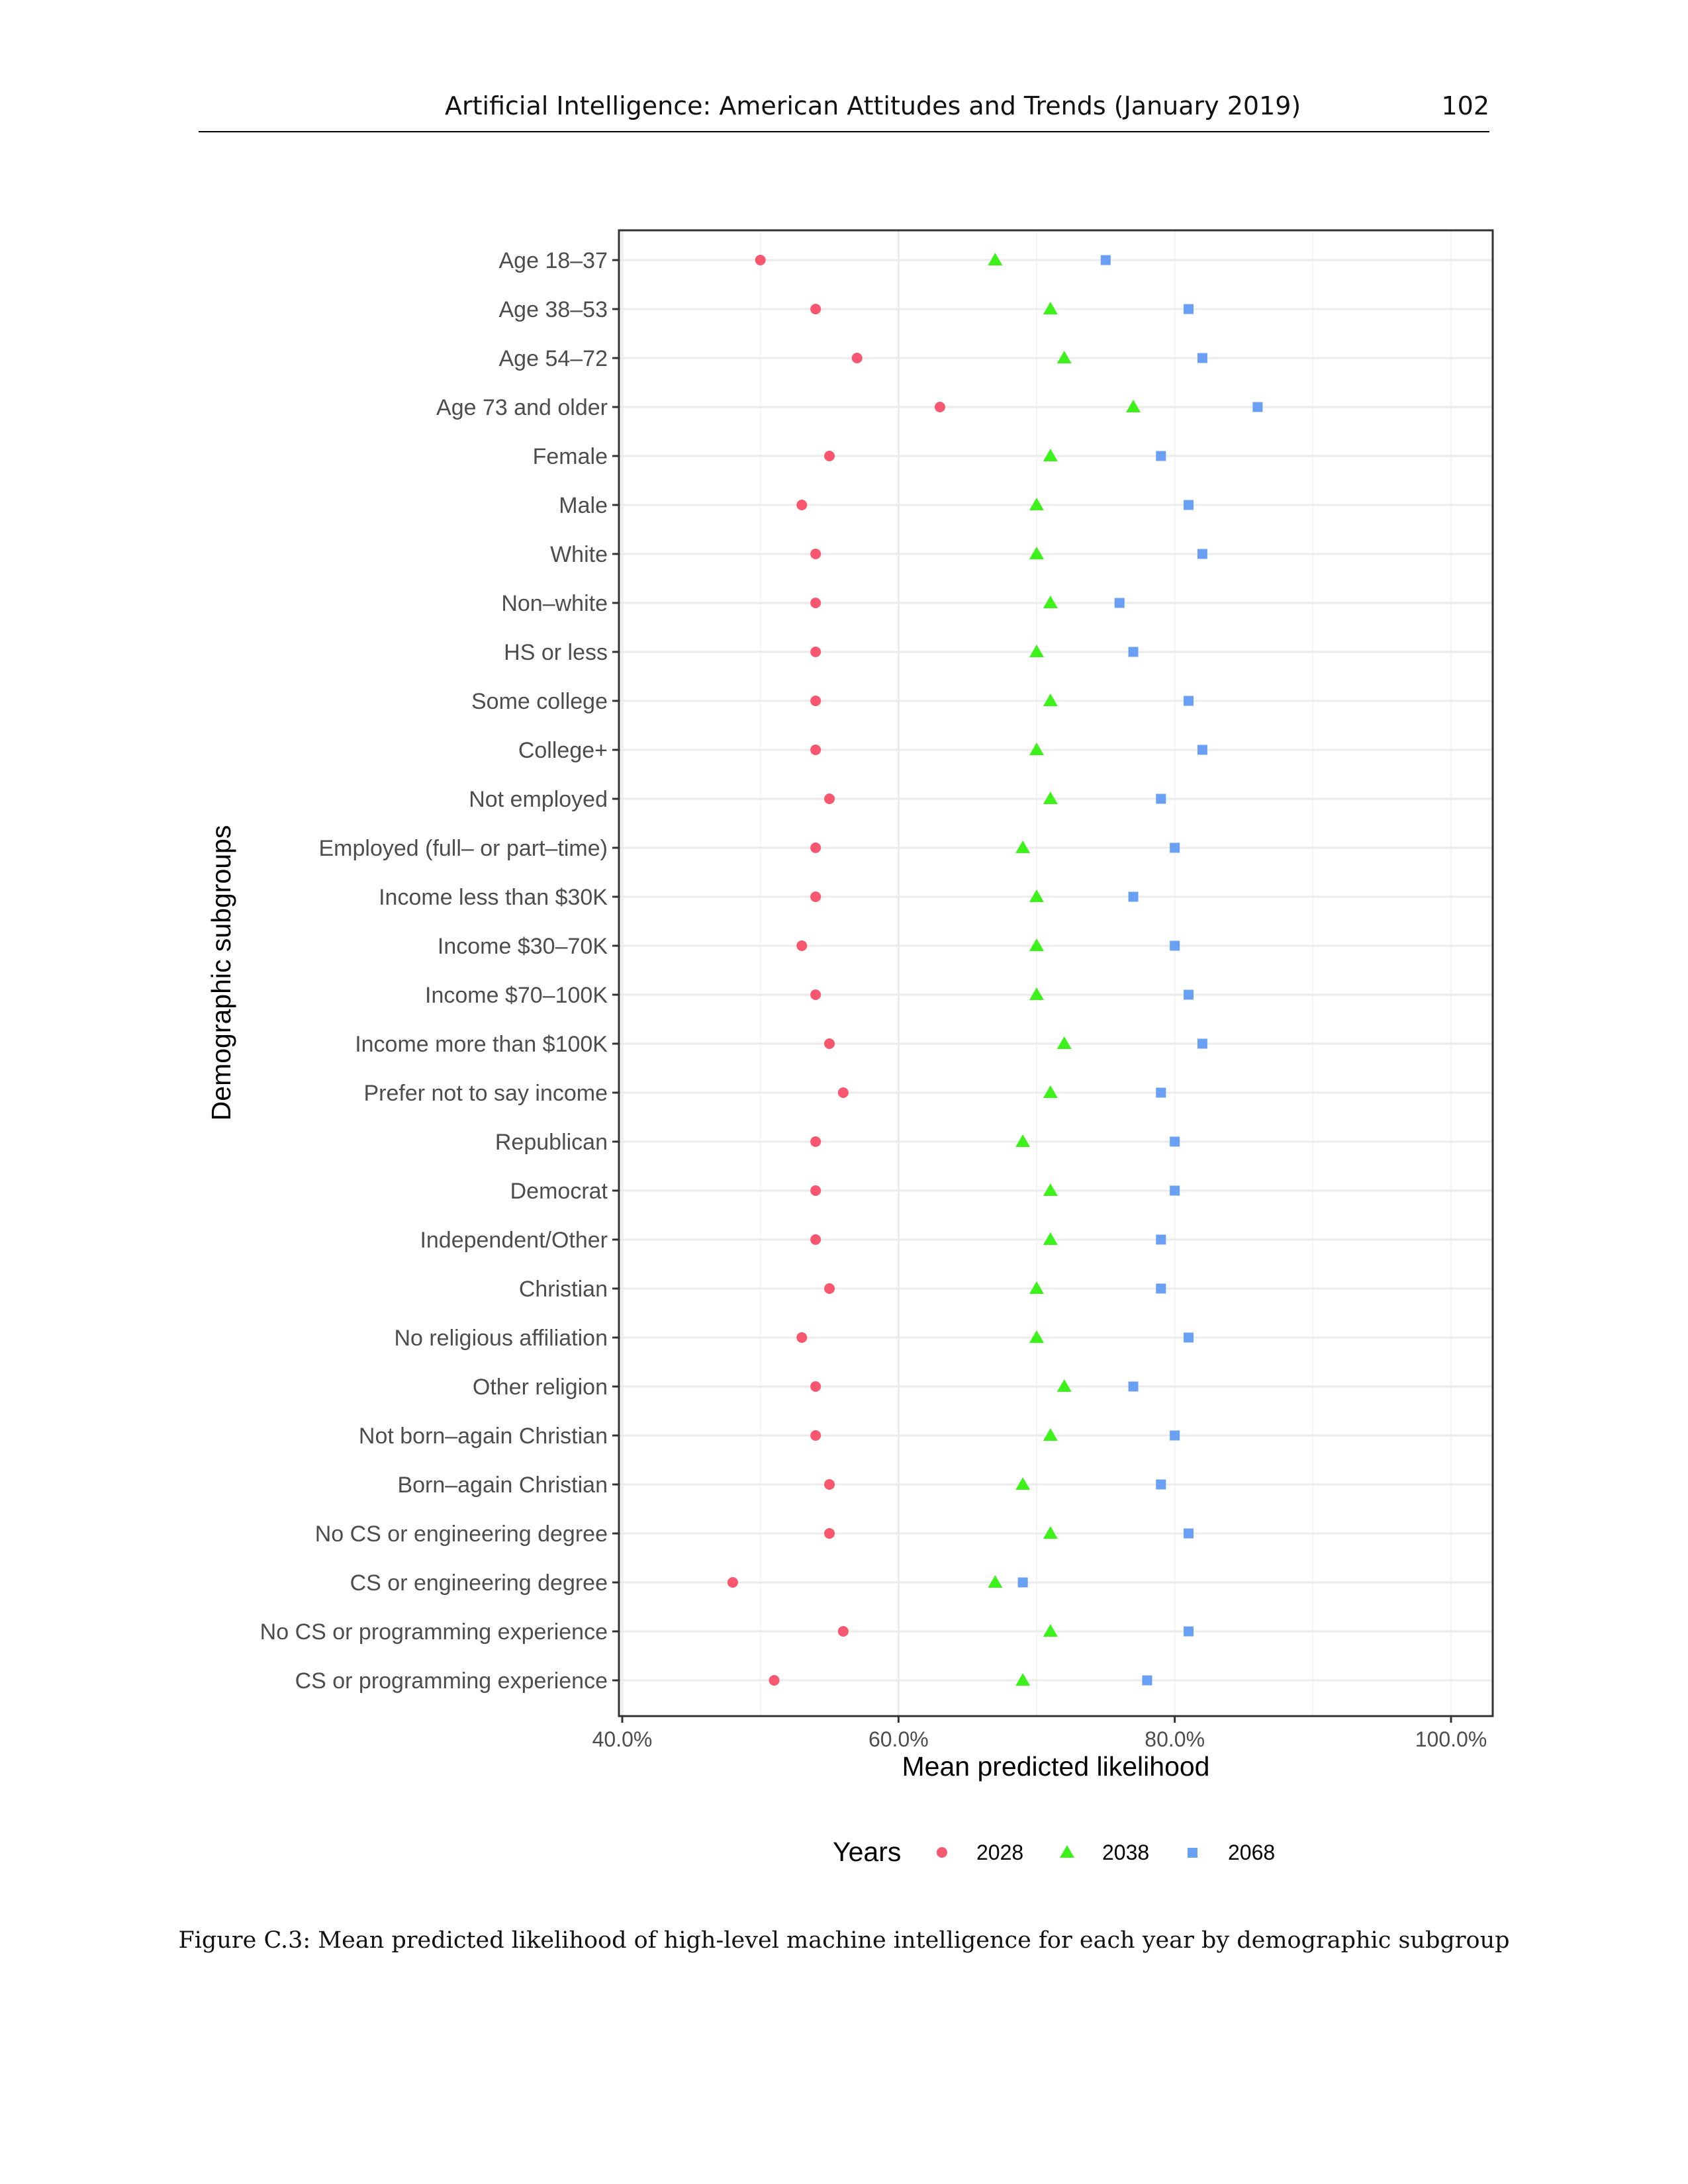 Image resolution: width=1688 pixels, height=2184 pixels. What do you see at coordinates (942, 1852) in the screenshot?
I see `legend-key-2028` at bounding box center [942, 1852].